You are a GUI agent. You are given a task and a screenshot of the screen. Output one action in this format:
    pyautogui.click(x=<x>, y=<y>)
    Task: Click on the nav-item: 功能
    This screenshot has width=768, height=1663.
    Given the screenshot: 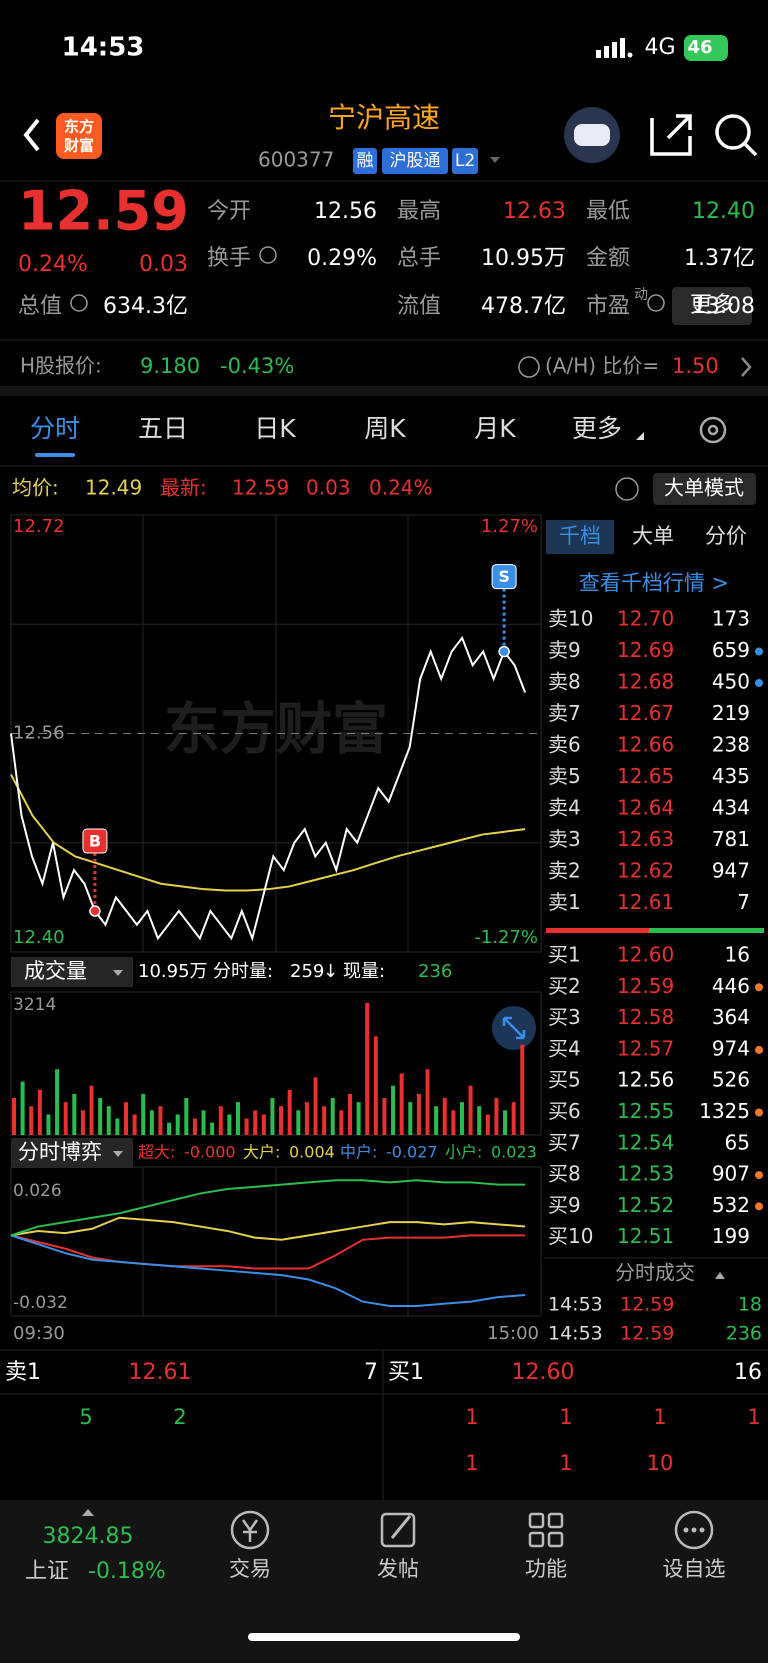 What is the action you would take?
    pyautogui.click(x=546, y=1569)
    